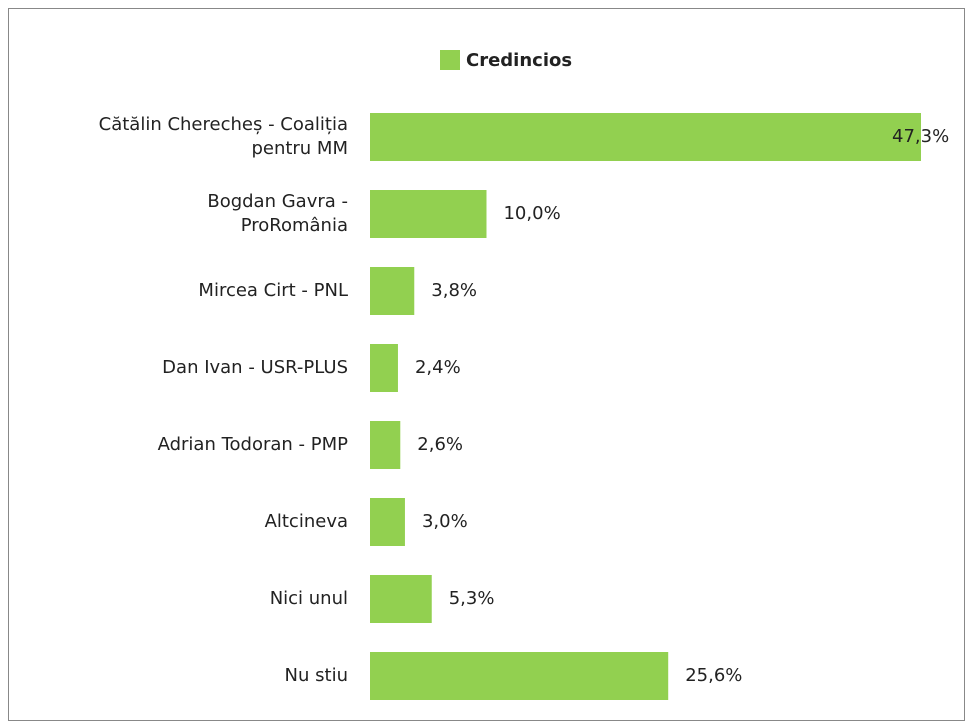 Image resolution: width=966 pixels, height=721 pixels. I want to click on value-label: 25,6%, so click(713, 675).